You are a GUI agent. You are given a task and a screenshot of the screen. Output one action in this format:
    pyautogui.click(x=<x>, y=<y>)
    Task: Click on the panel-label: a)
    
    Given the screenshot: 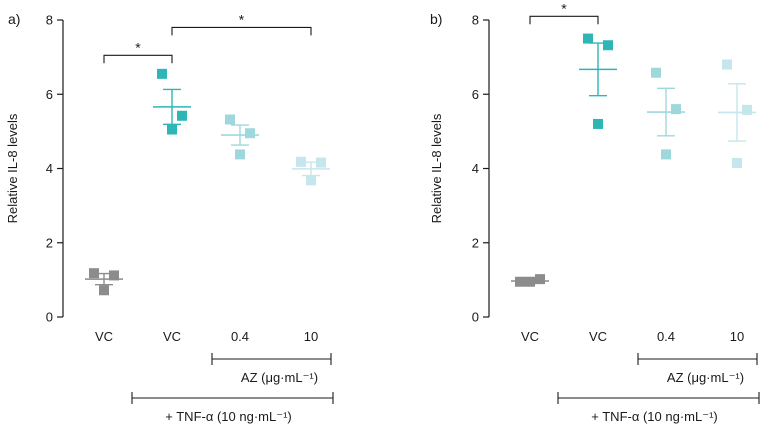 What is the action you would take?
    pyautogui.click(x=14, y=19)
    